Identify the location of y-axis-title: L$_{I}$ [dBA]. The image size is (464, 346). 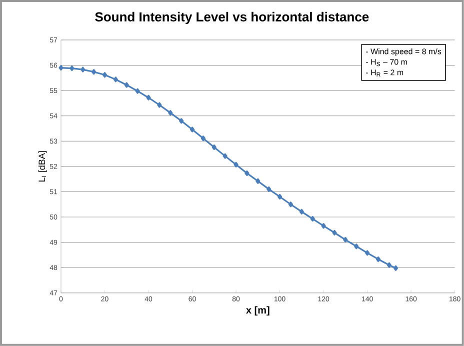
(42, 166).